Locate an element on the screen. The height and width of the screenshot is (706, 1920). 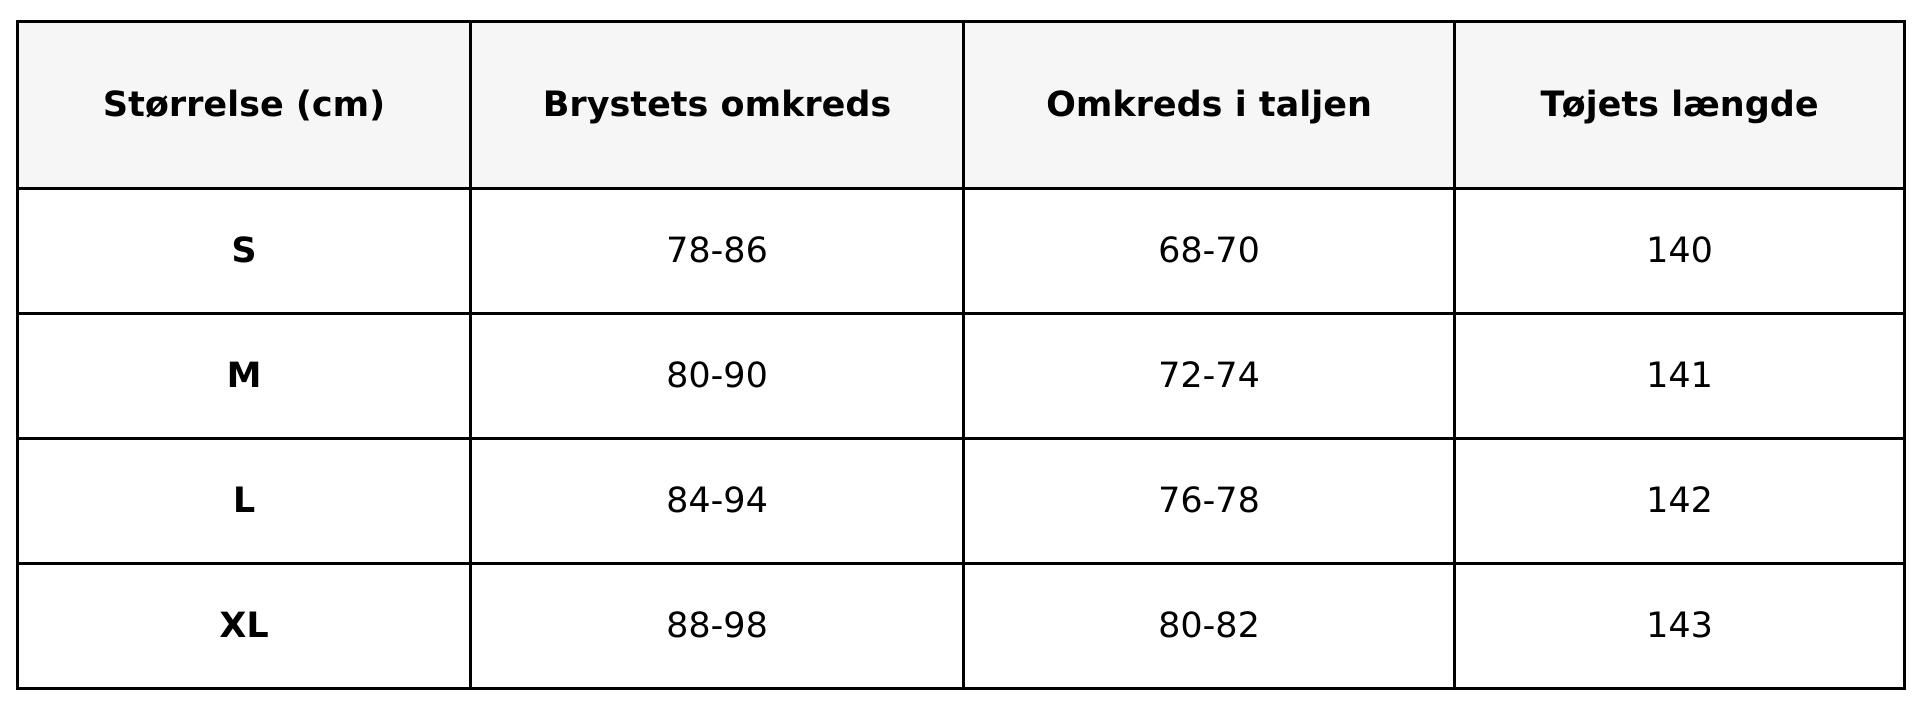
waist-cell: 76-78 is located at coordinates (1209, 501).